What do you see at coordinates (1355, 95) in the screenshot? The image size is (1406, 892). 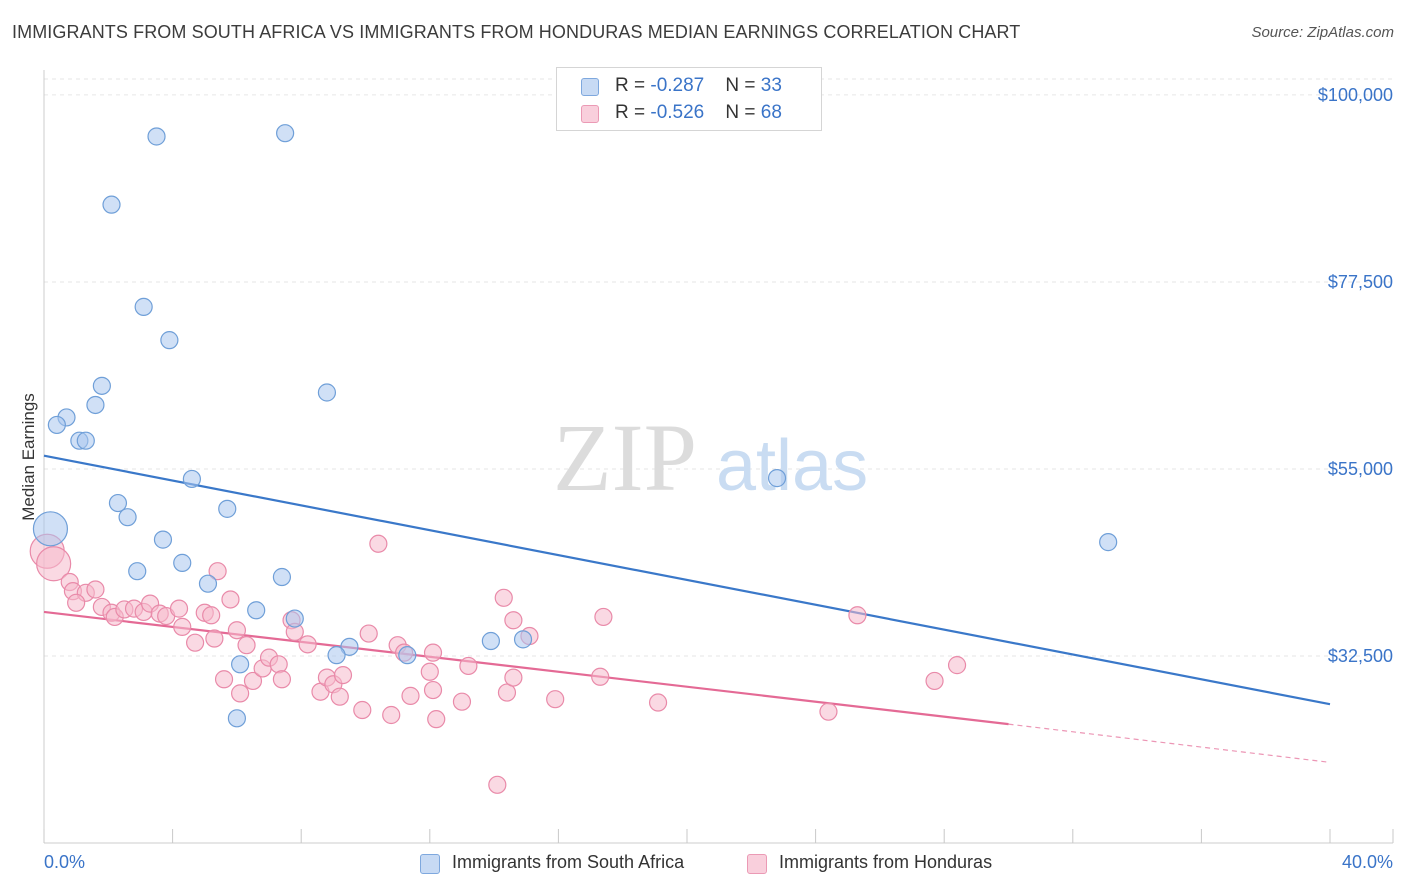 I see `y-tick-label: $100,000` at bounding box center [1355, 95].